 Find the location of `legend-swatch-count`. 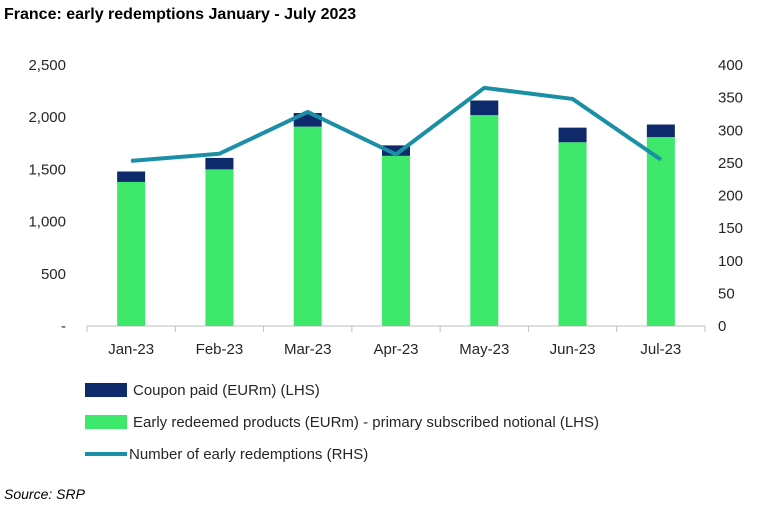

legend-swatch-count is located at coordinates (106, 454).